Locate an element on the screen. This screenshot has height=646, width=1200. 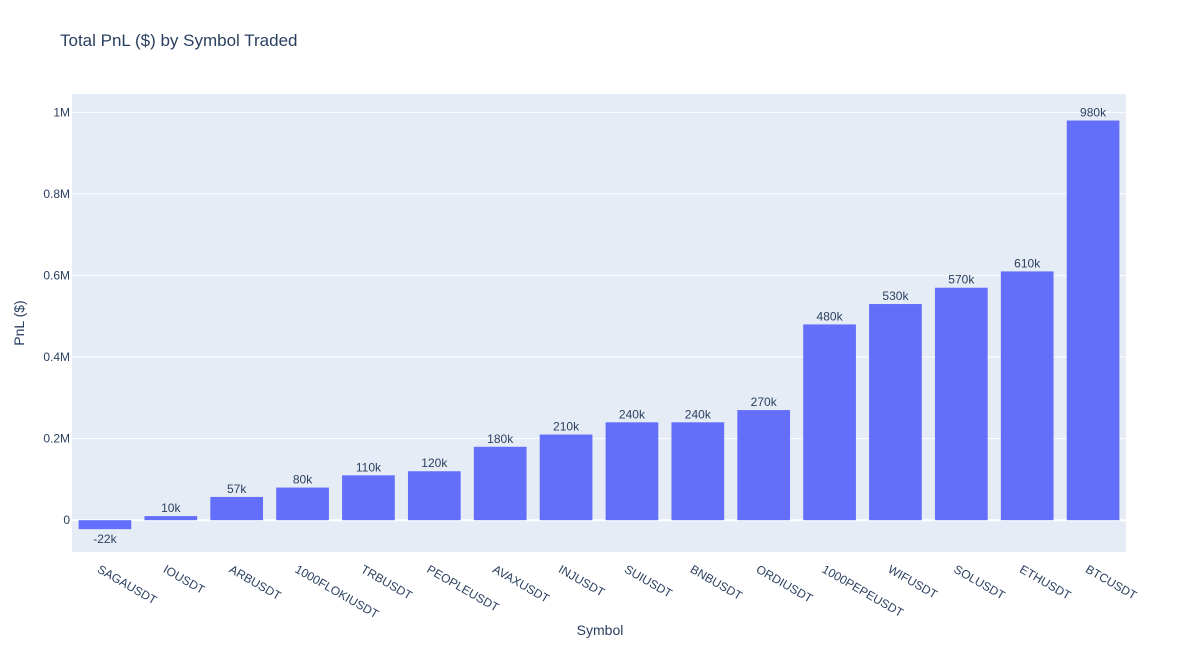
data-label: 610k is located at coordinates (1027, 263).